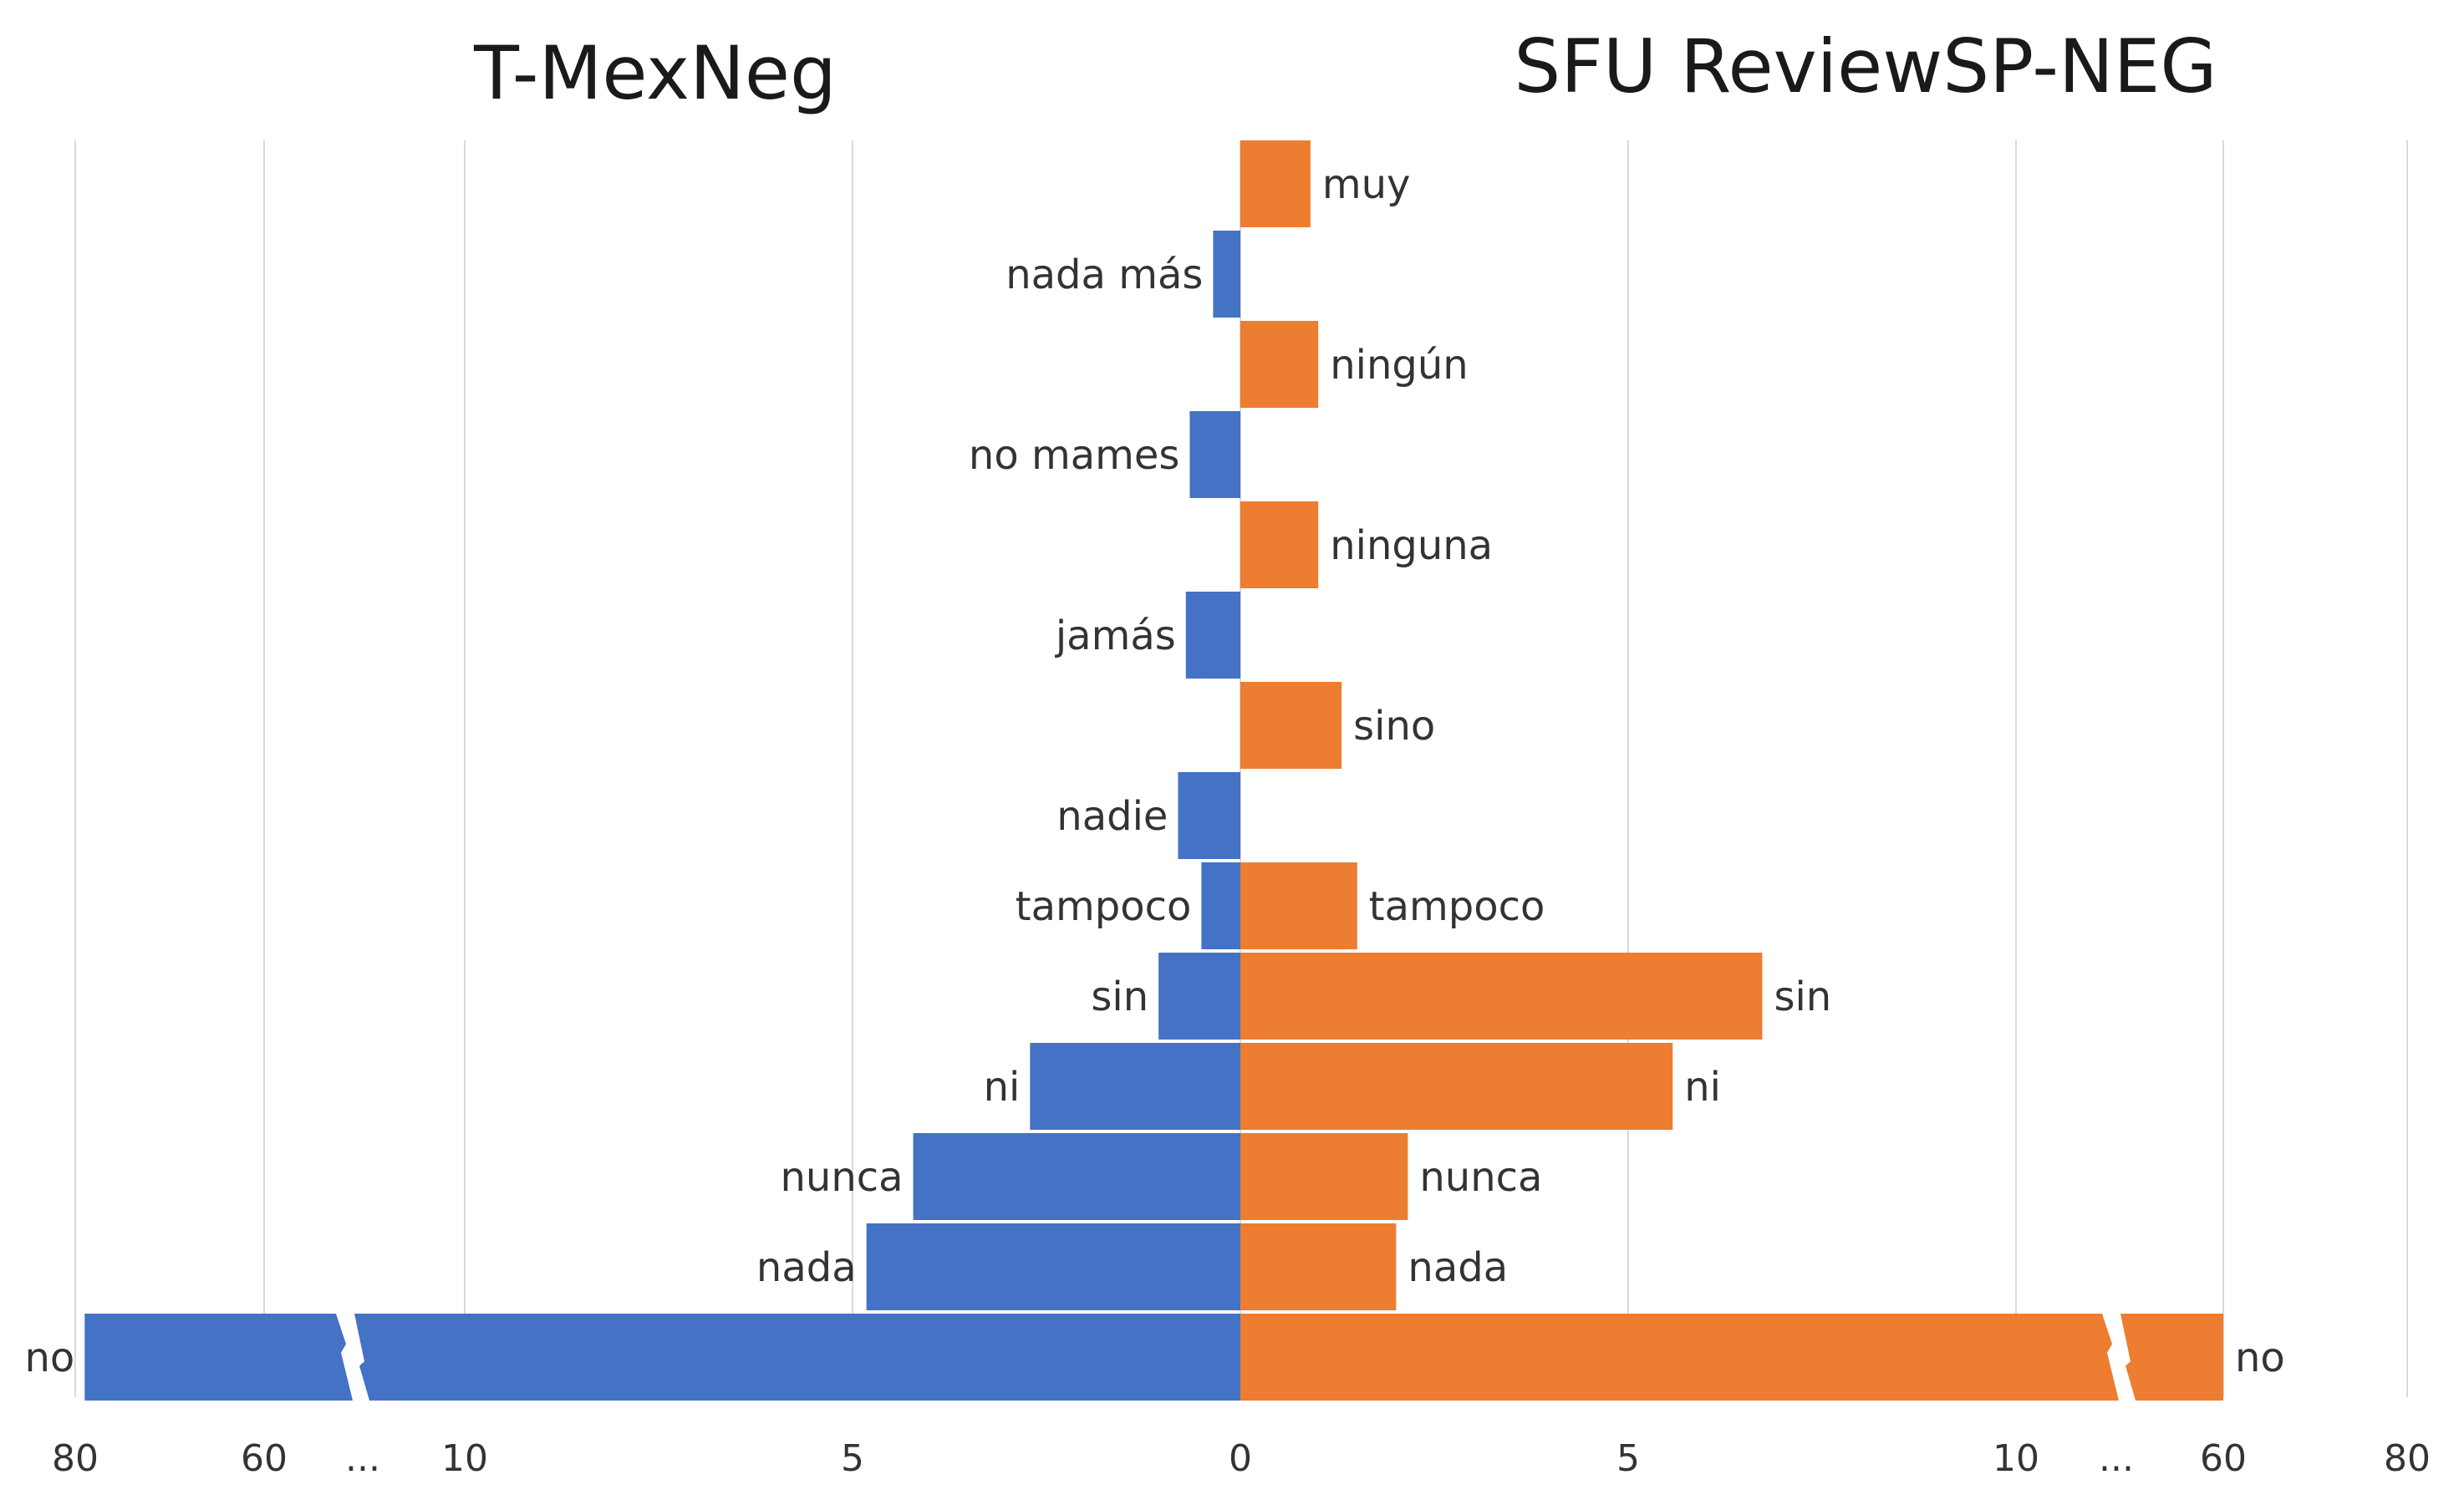 The width and height of the screenshot is (2464, 1505). What do you see at coordinates (1702, 1087) in the screenshot?
I see `right-bar-label-6: ni` at bounding box center [1702, 1087].